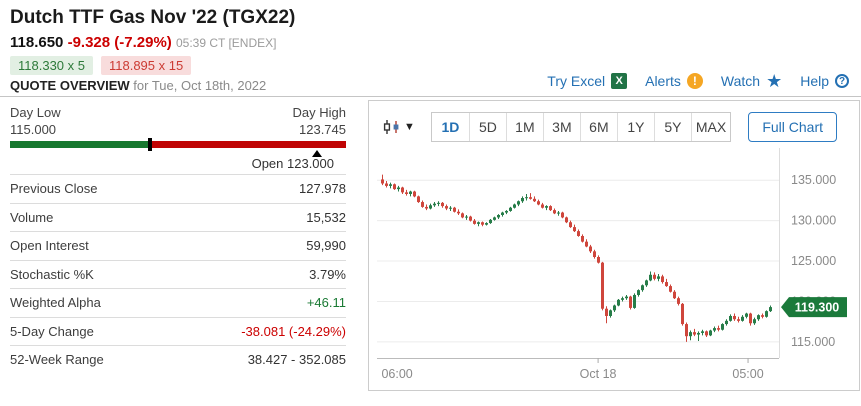 Image resolution: width=861 pixels, height=406 pixels. I want to click on day-low-value: 115.000, so click(33, 129).